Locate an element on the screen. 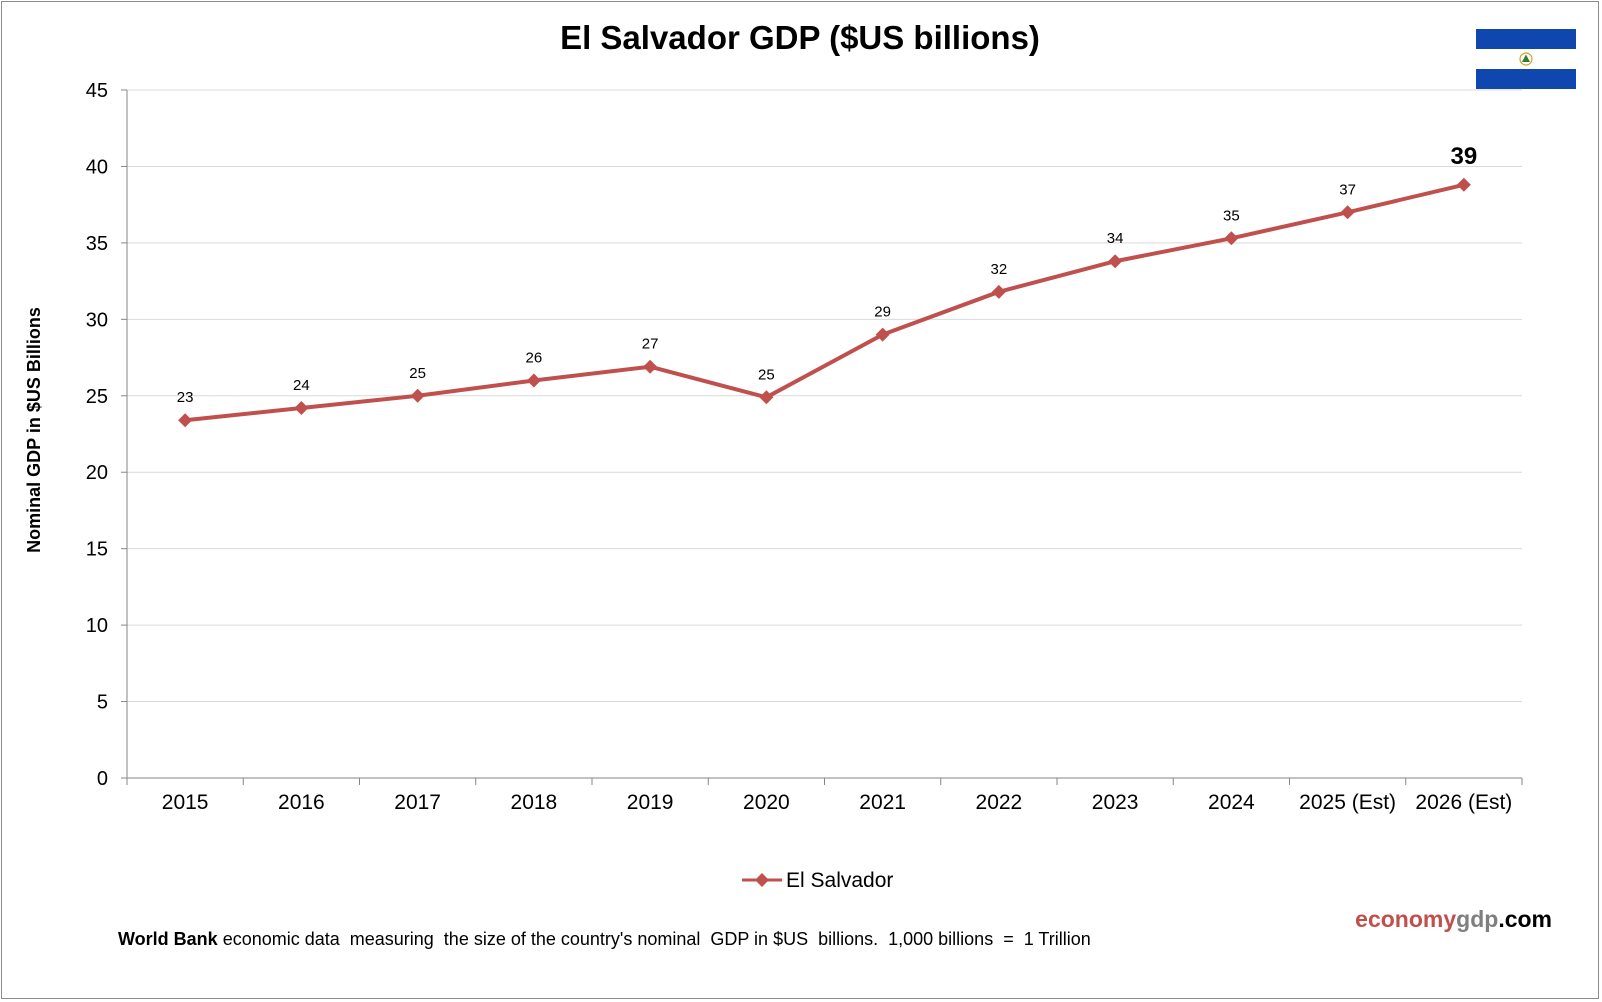 The image size is (1602, 1002). flag-top-stripe is located at coordinates (1526, 39).